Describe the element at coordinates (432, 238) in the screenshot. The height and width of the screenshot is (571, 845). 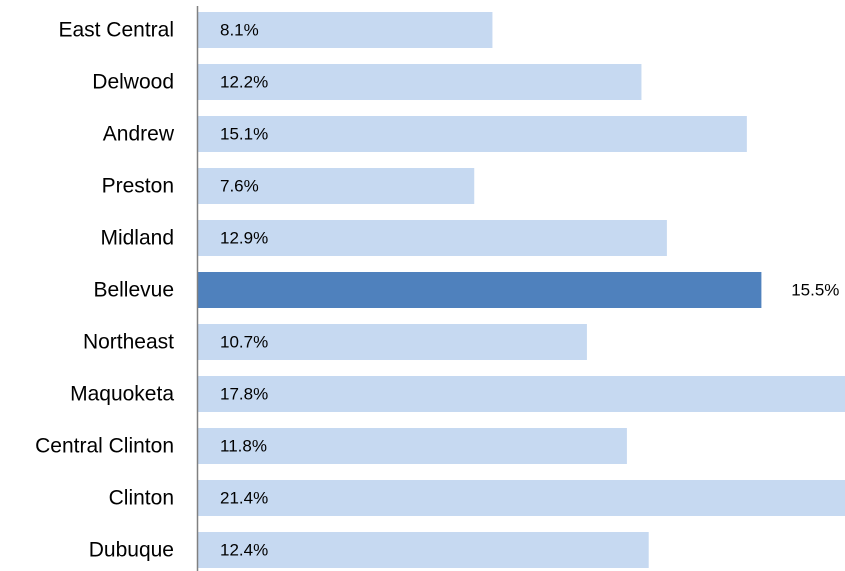
I see `bar-midland` at that location.